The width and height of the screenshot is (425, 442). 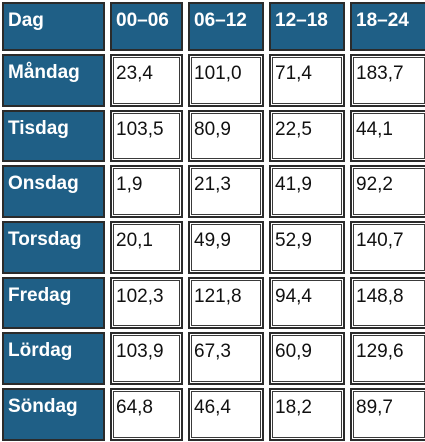 What do you see at coordinates (146, 192) in the screenshot?
I see `table-cell: 1,9` at bounding box center [146, 192].